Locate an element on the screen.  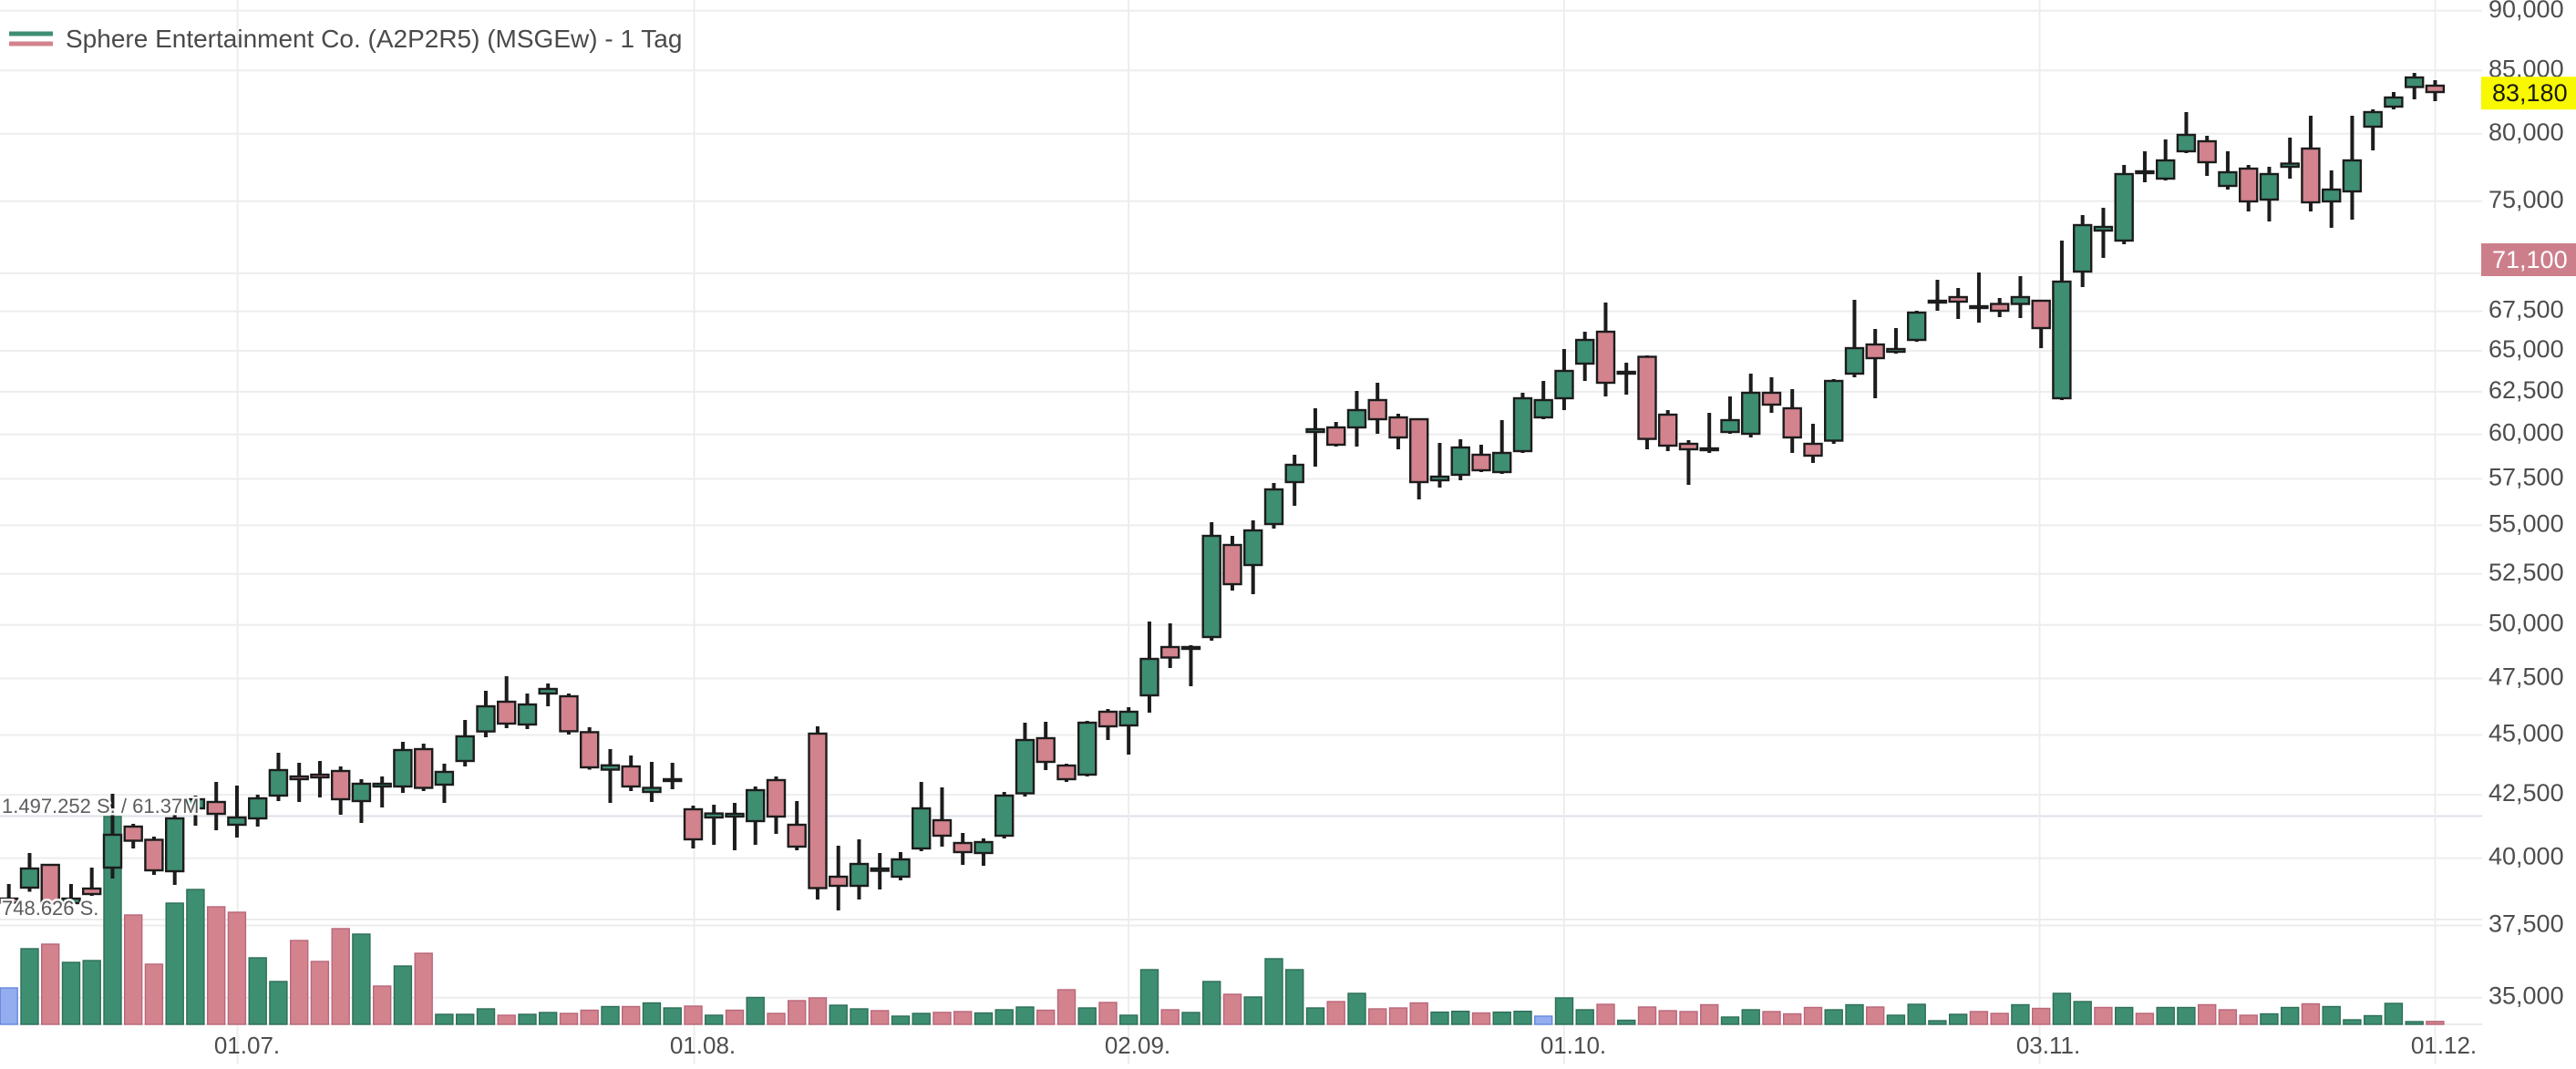
svg-text: 01.07. is located at coordinates (247, 1045).